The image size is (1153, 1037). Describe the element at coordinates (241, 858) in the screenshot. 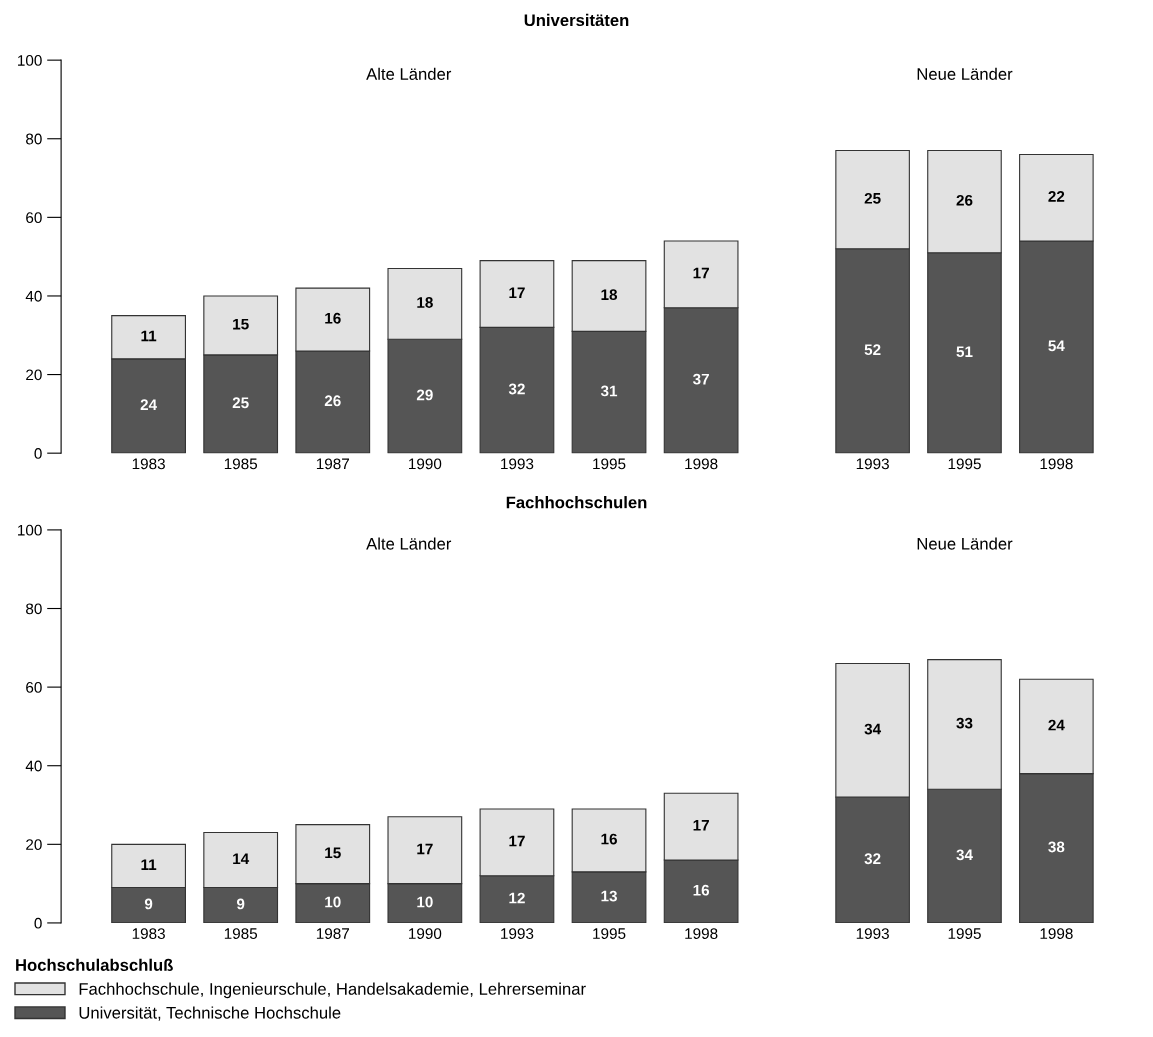

I see `data-label: 14` at that location.